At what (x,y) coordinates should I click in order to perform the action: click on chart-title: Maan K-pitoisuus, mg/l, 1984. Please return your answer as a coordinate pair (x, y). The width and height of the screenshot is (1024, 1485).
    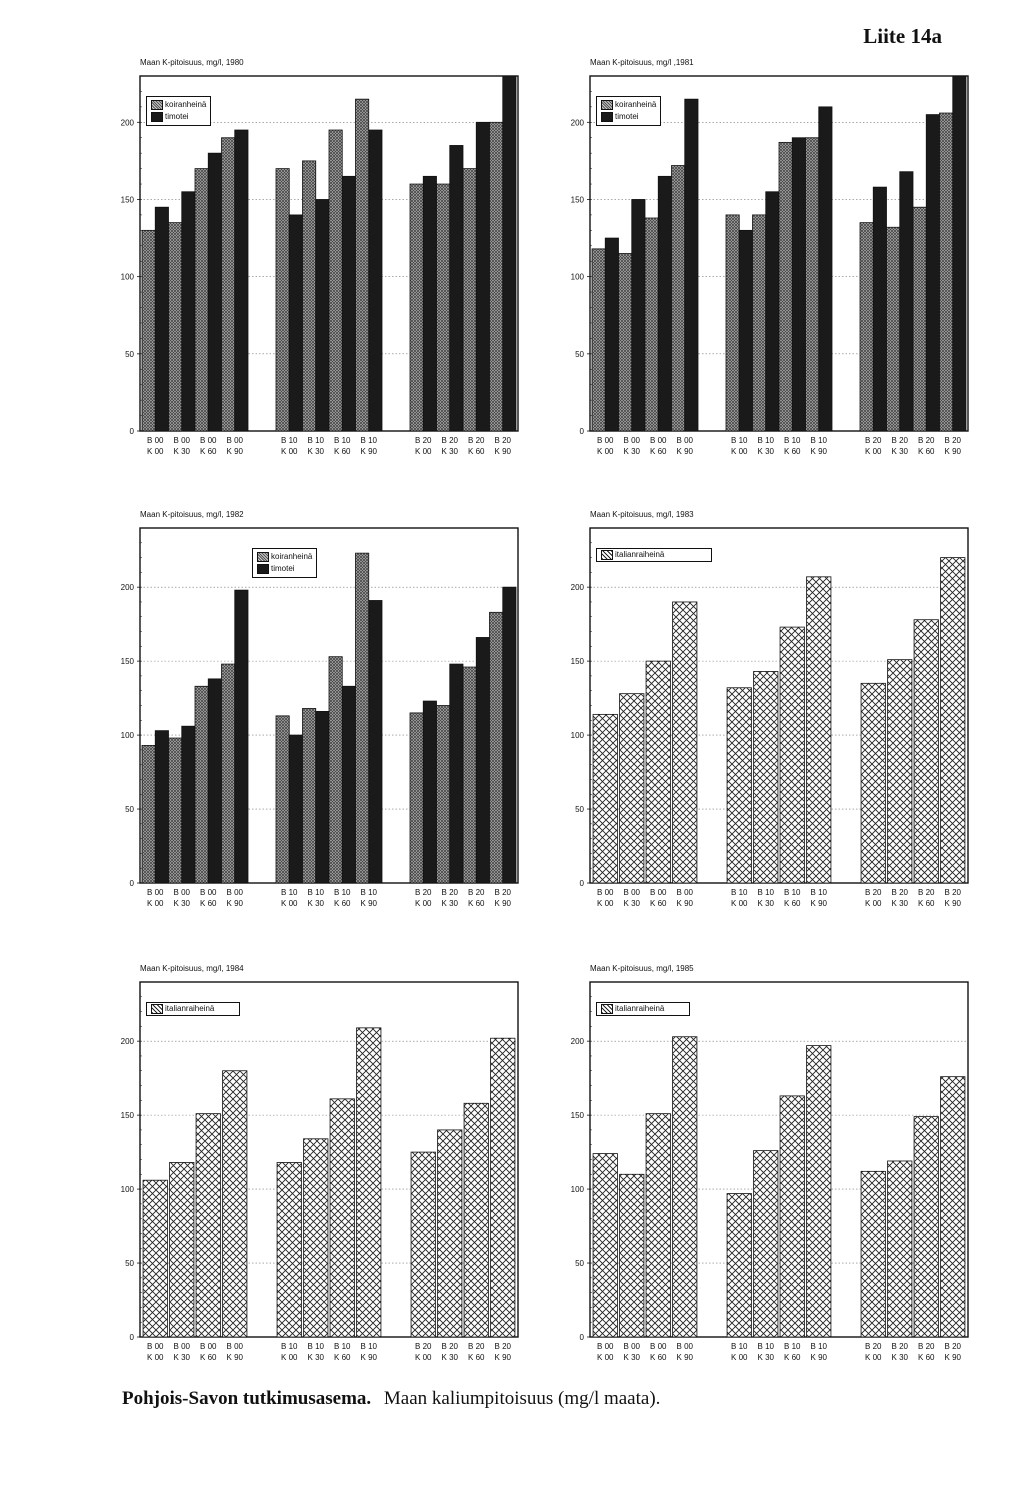
    Looking at the image, I should click on (192, 968).